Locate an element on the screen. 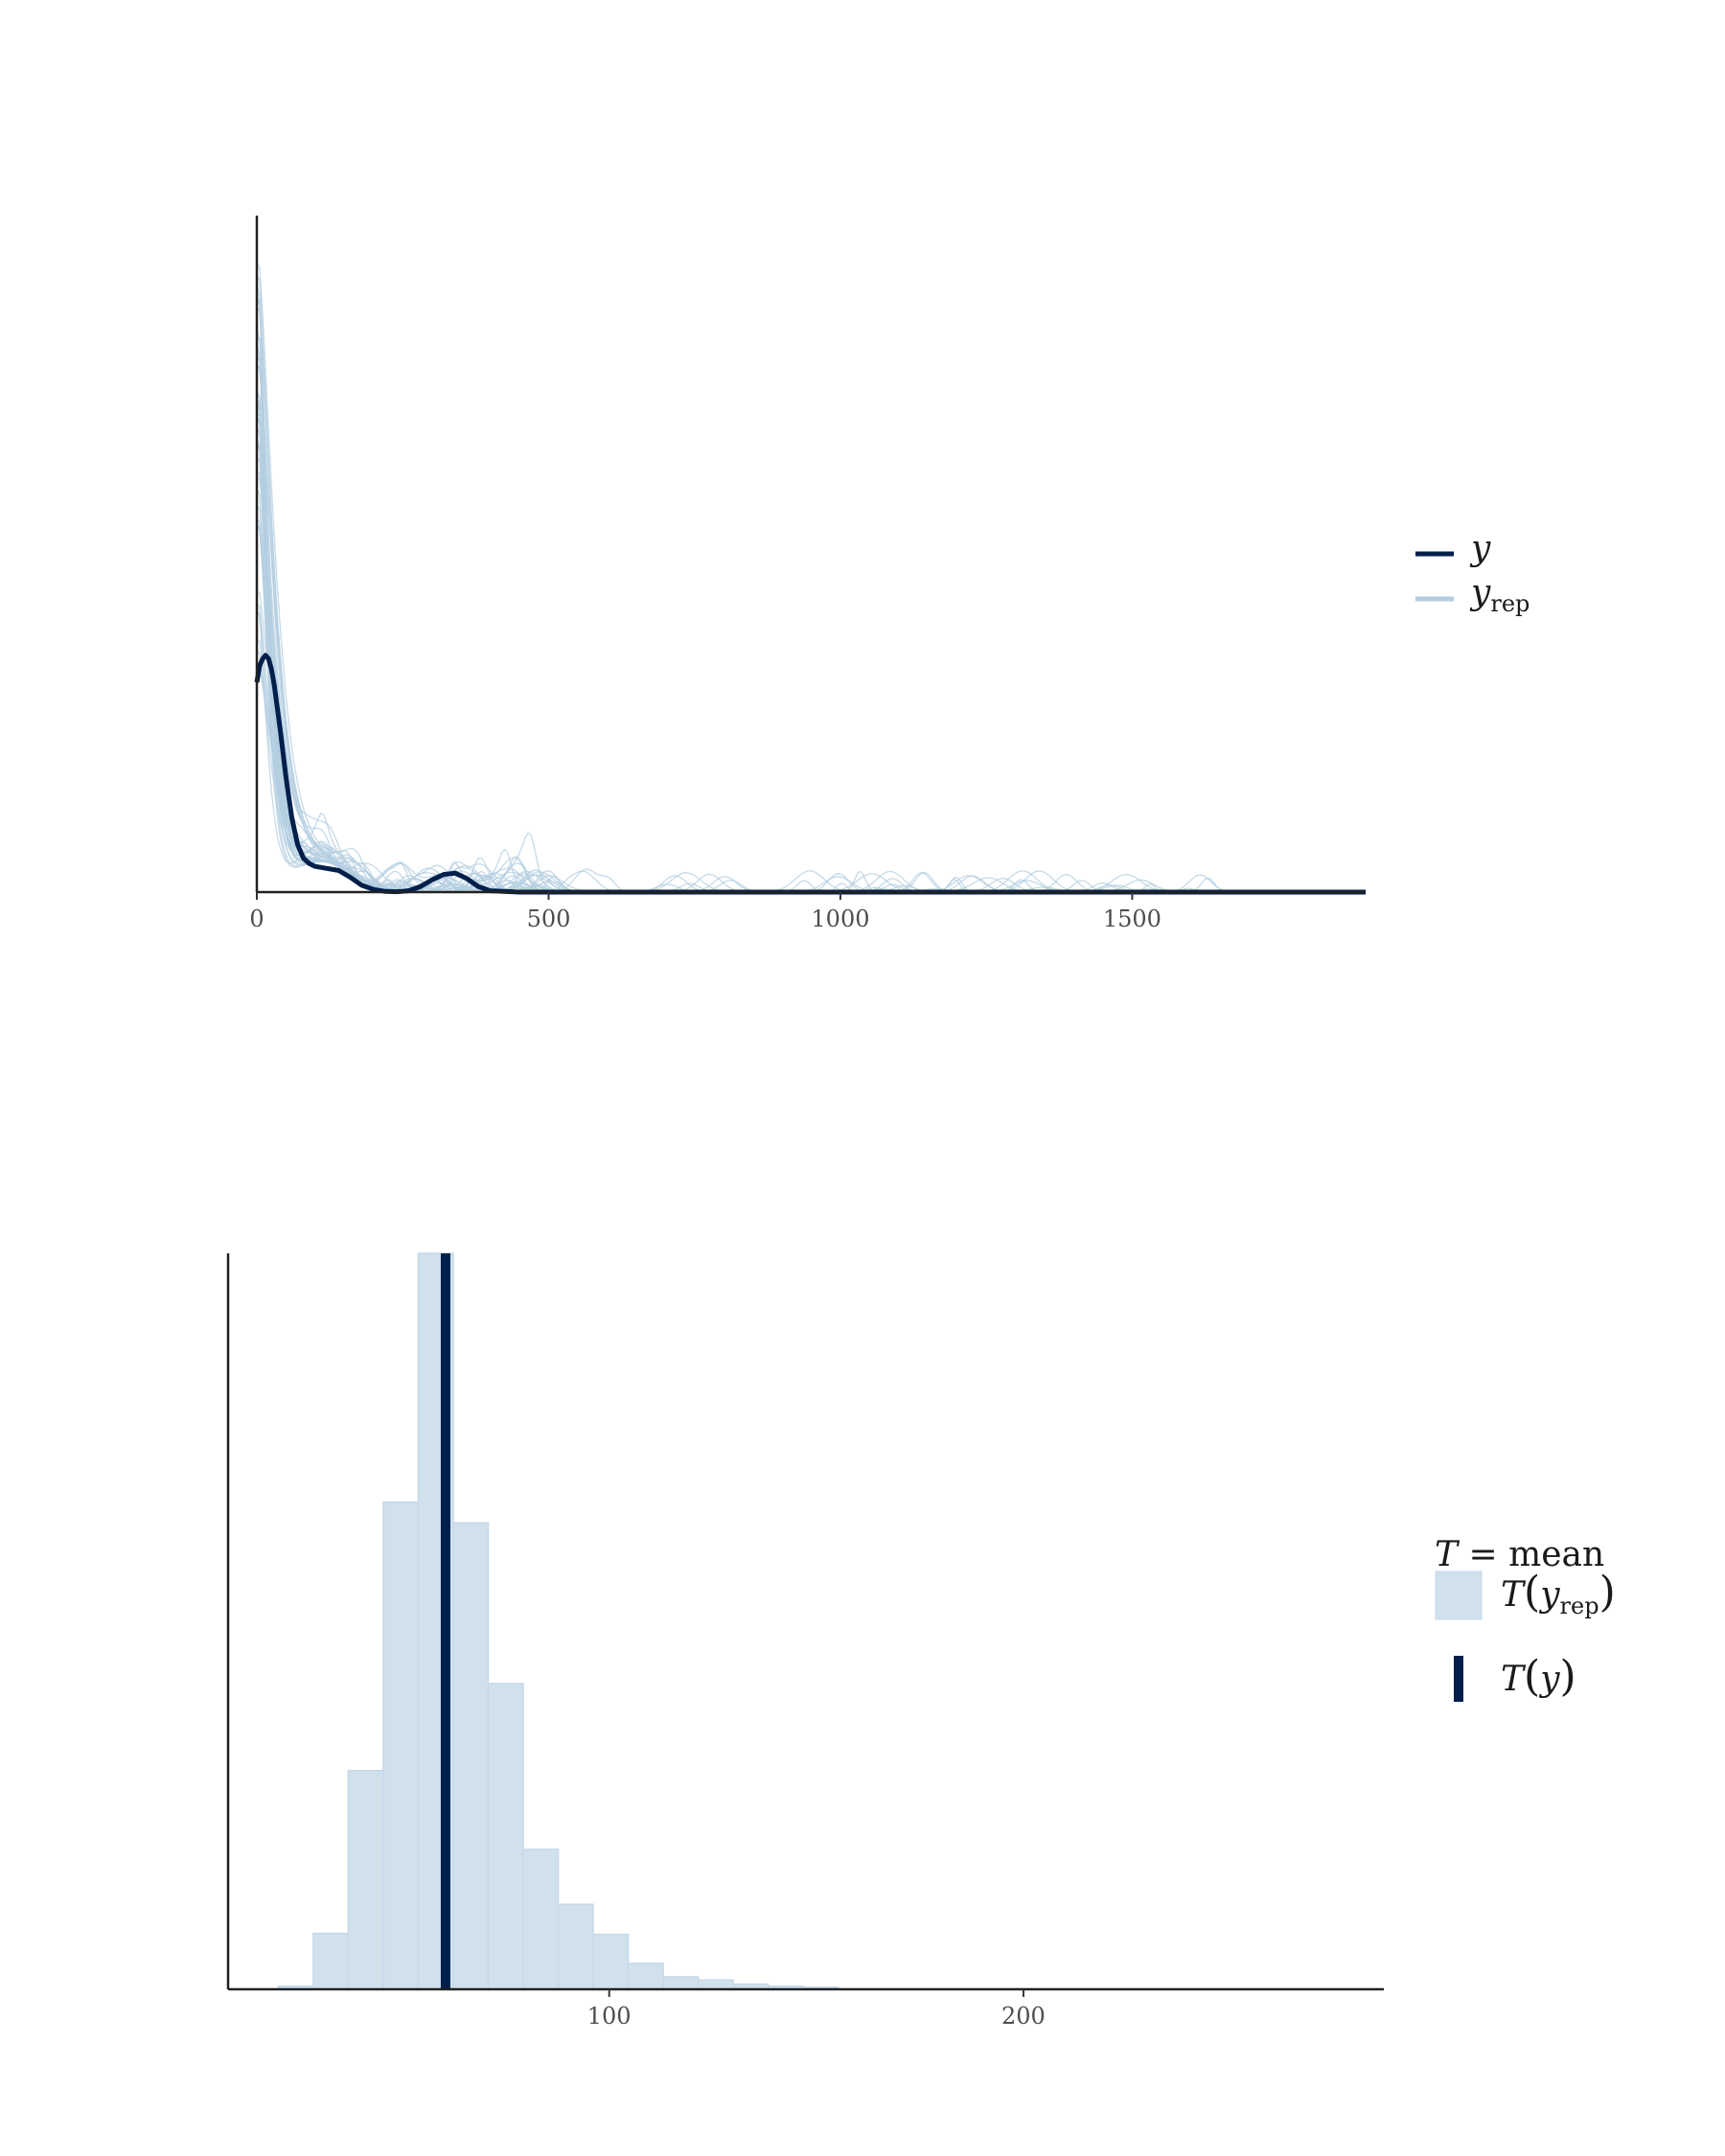  density-x-tick-label: 500 is located at coordinates (549, 919).